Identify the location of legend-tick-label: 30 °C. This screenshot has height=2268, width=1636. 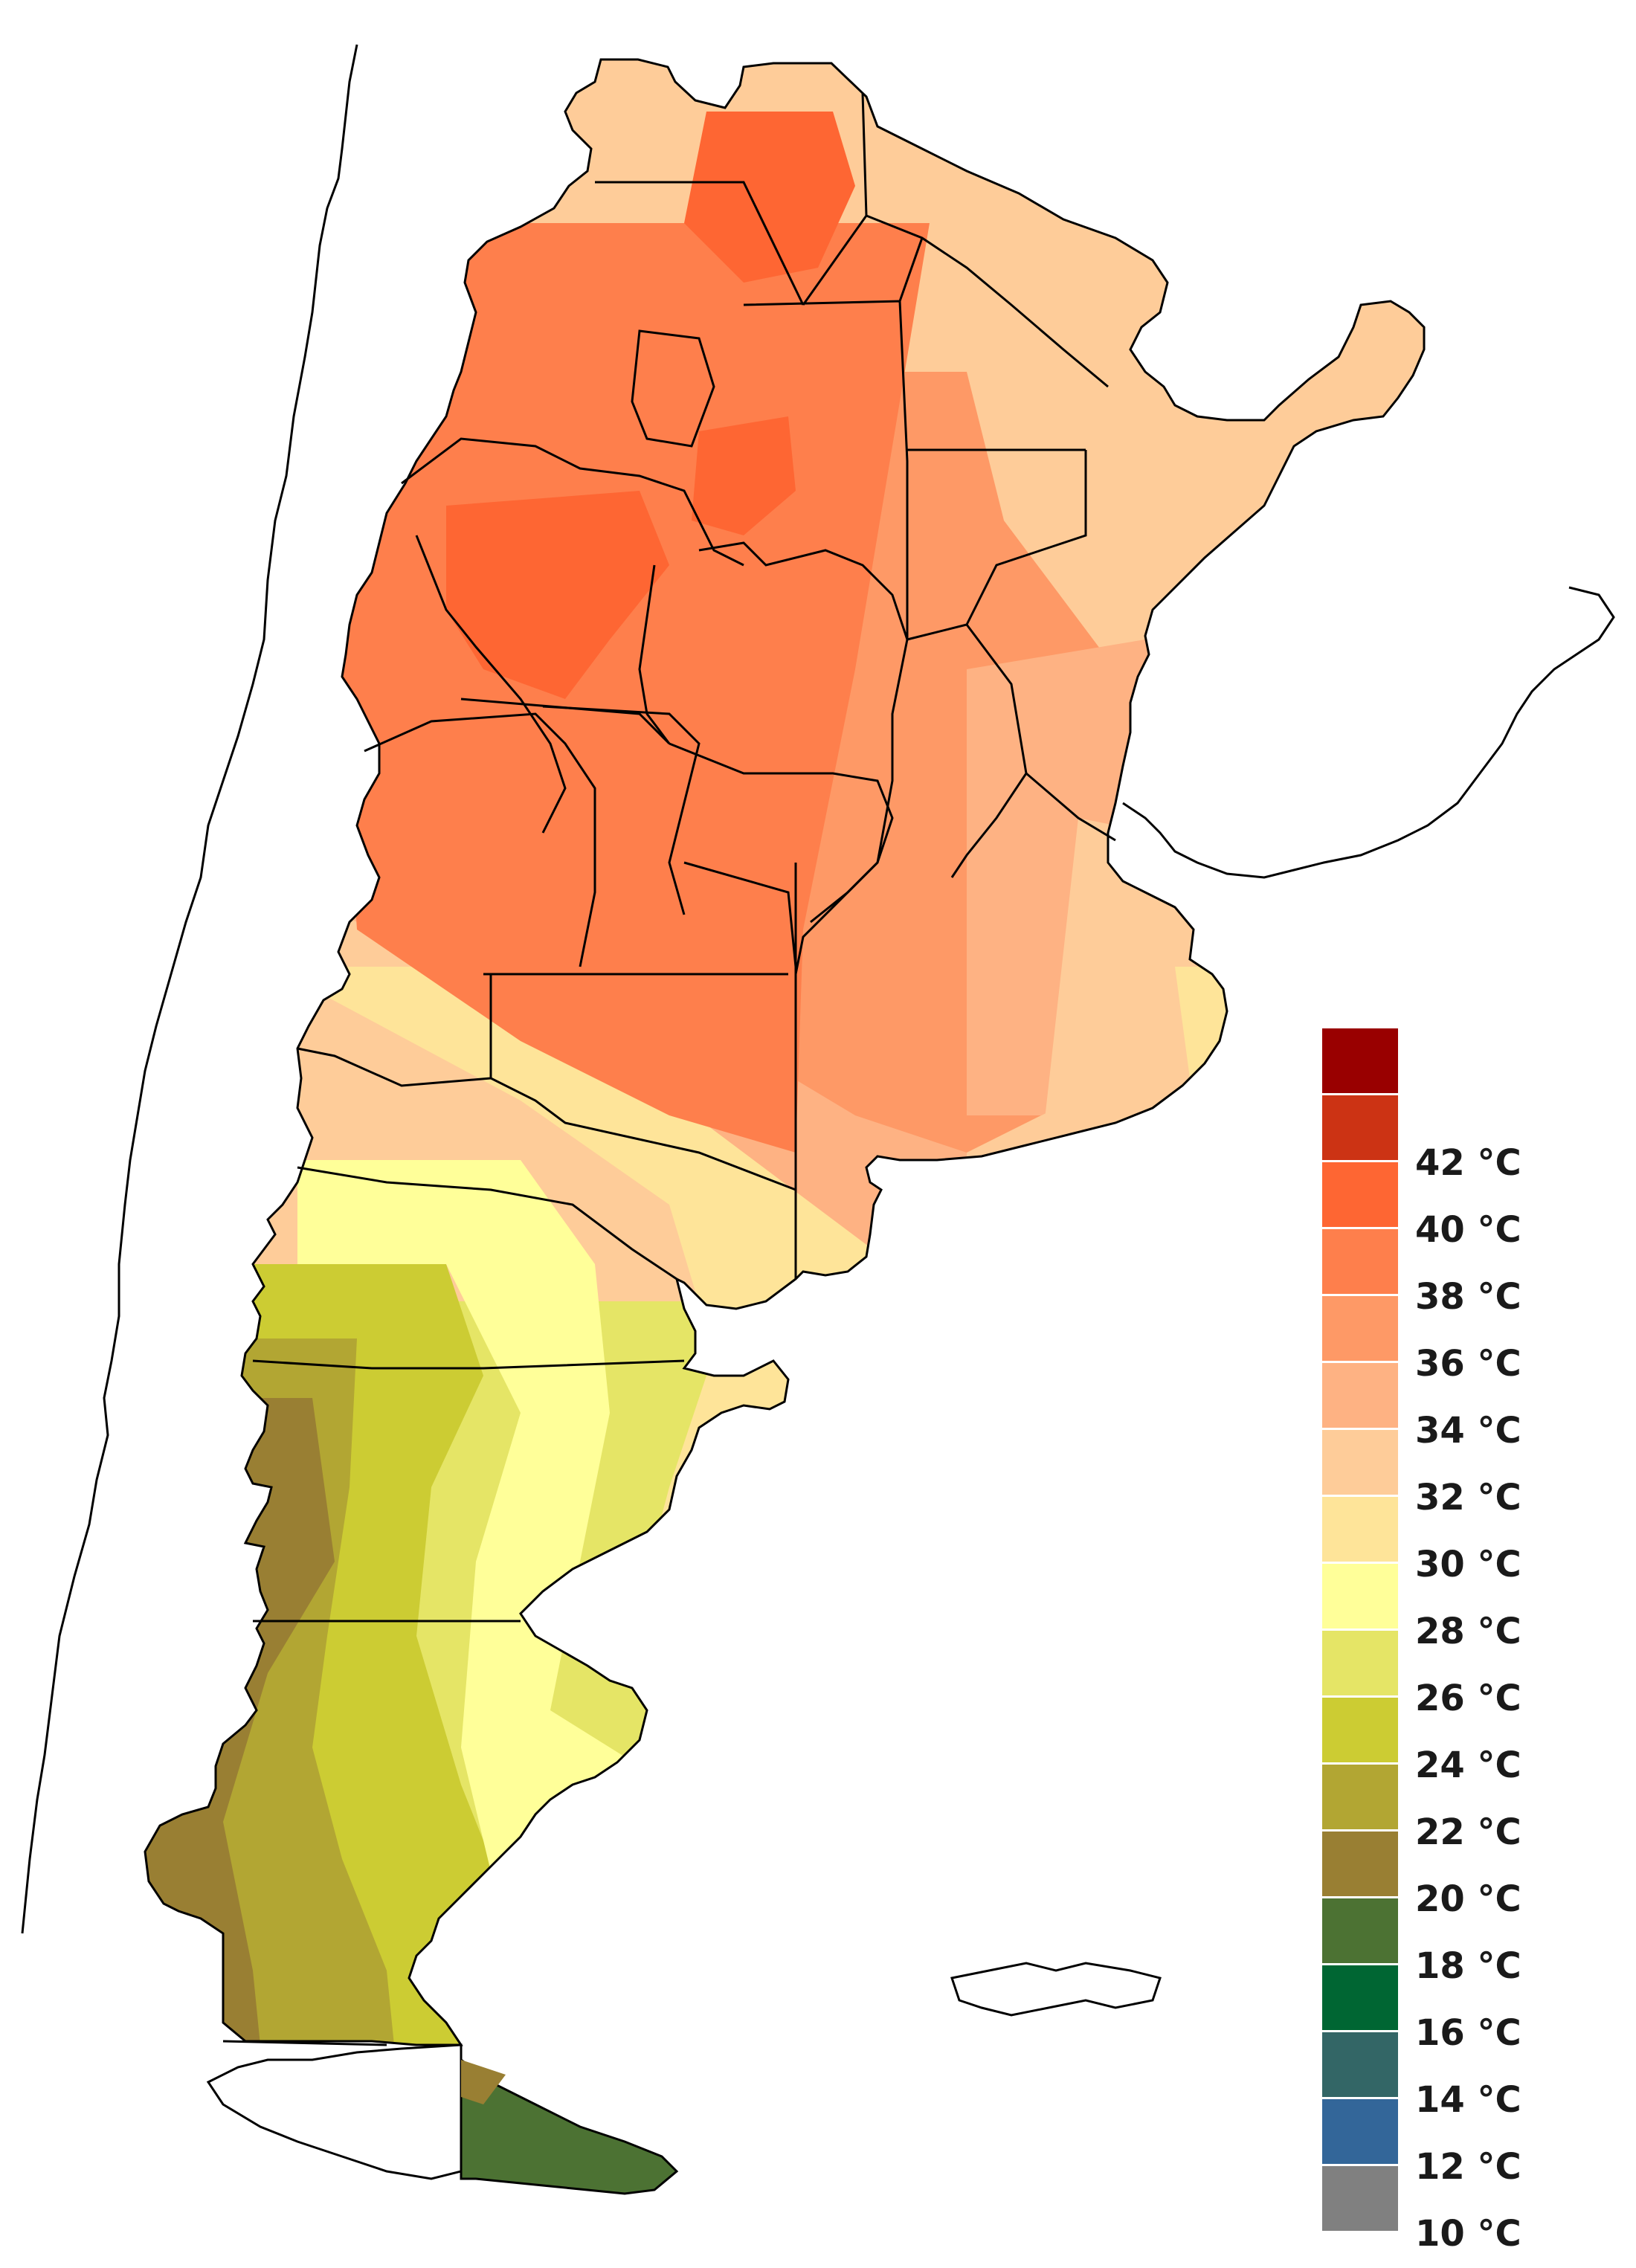
(1468, 1564).